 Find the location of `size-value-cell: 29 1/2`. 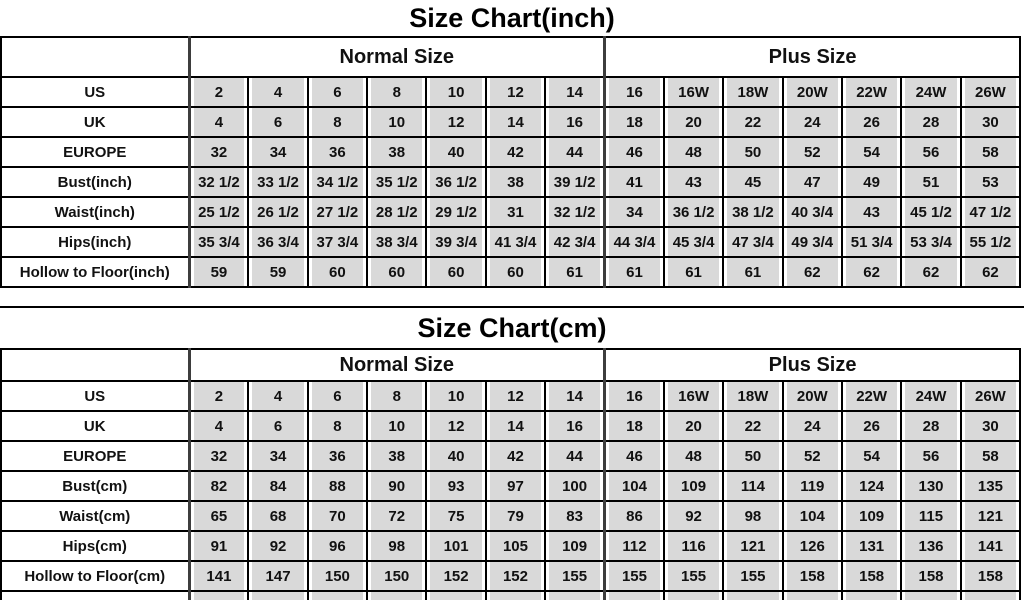

size-value-cell: 29 1/2 is located at coordinates (456, 212).